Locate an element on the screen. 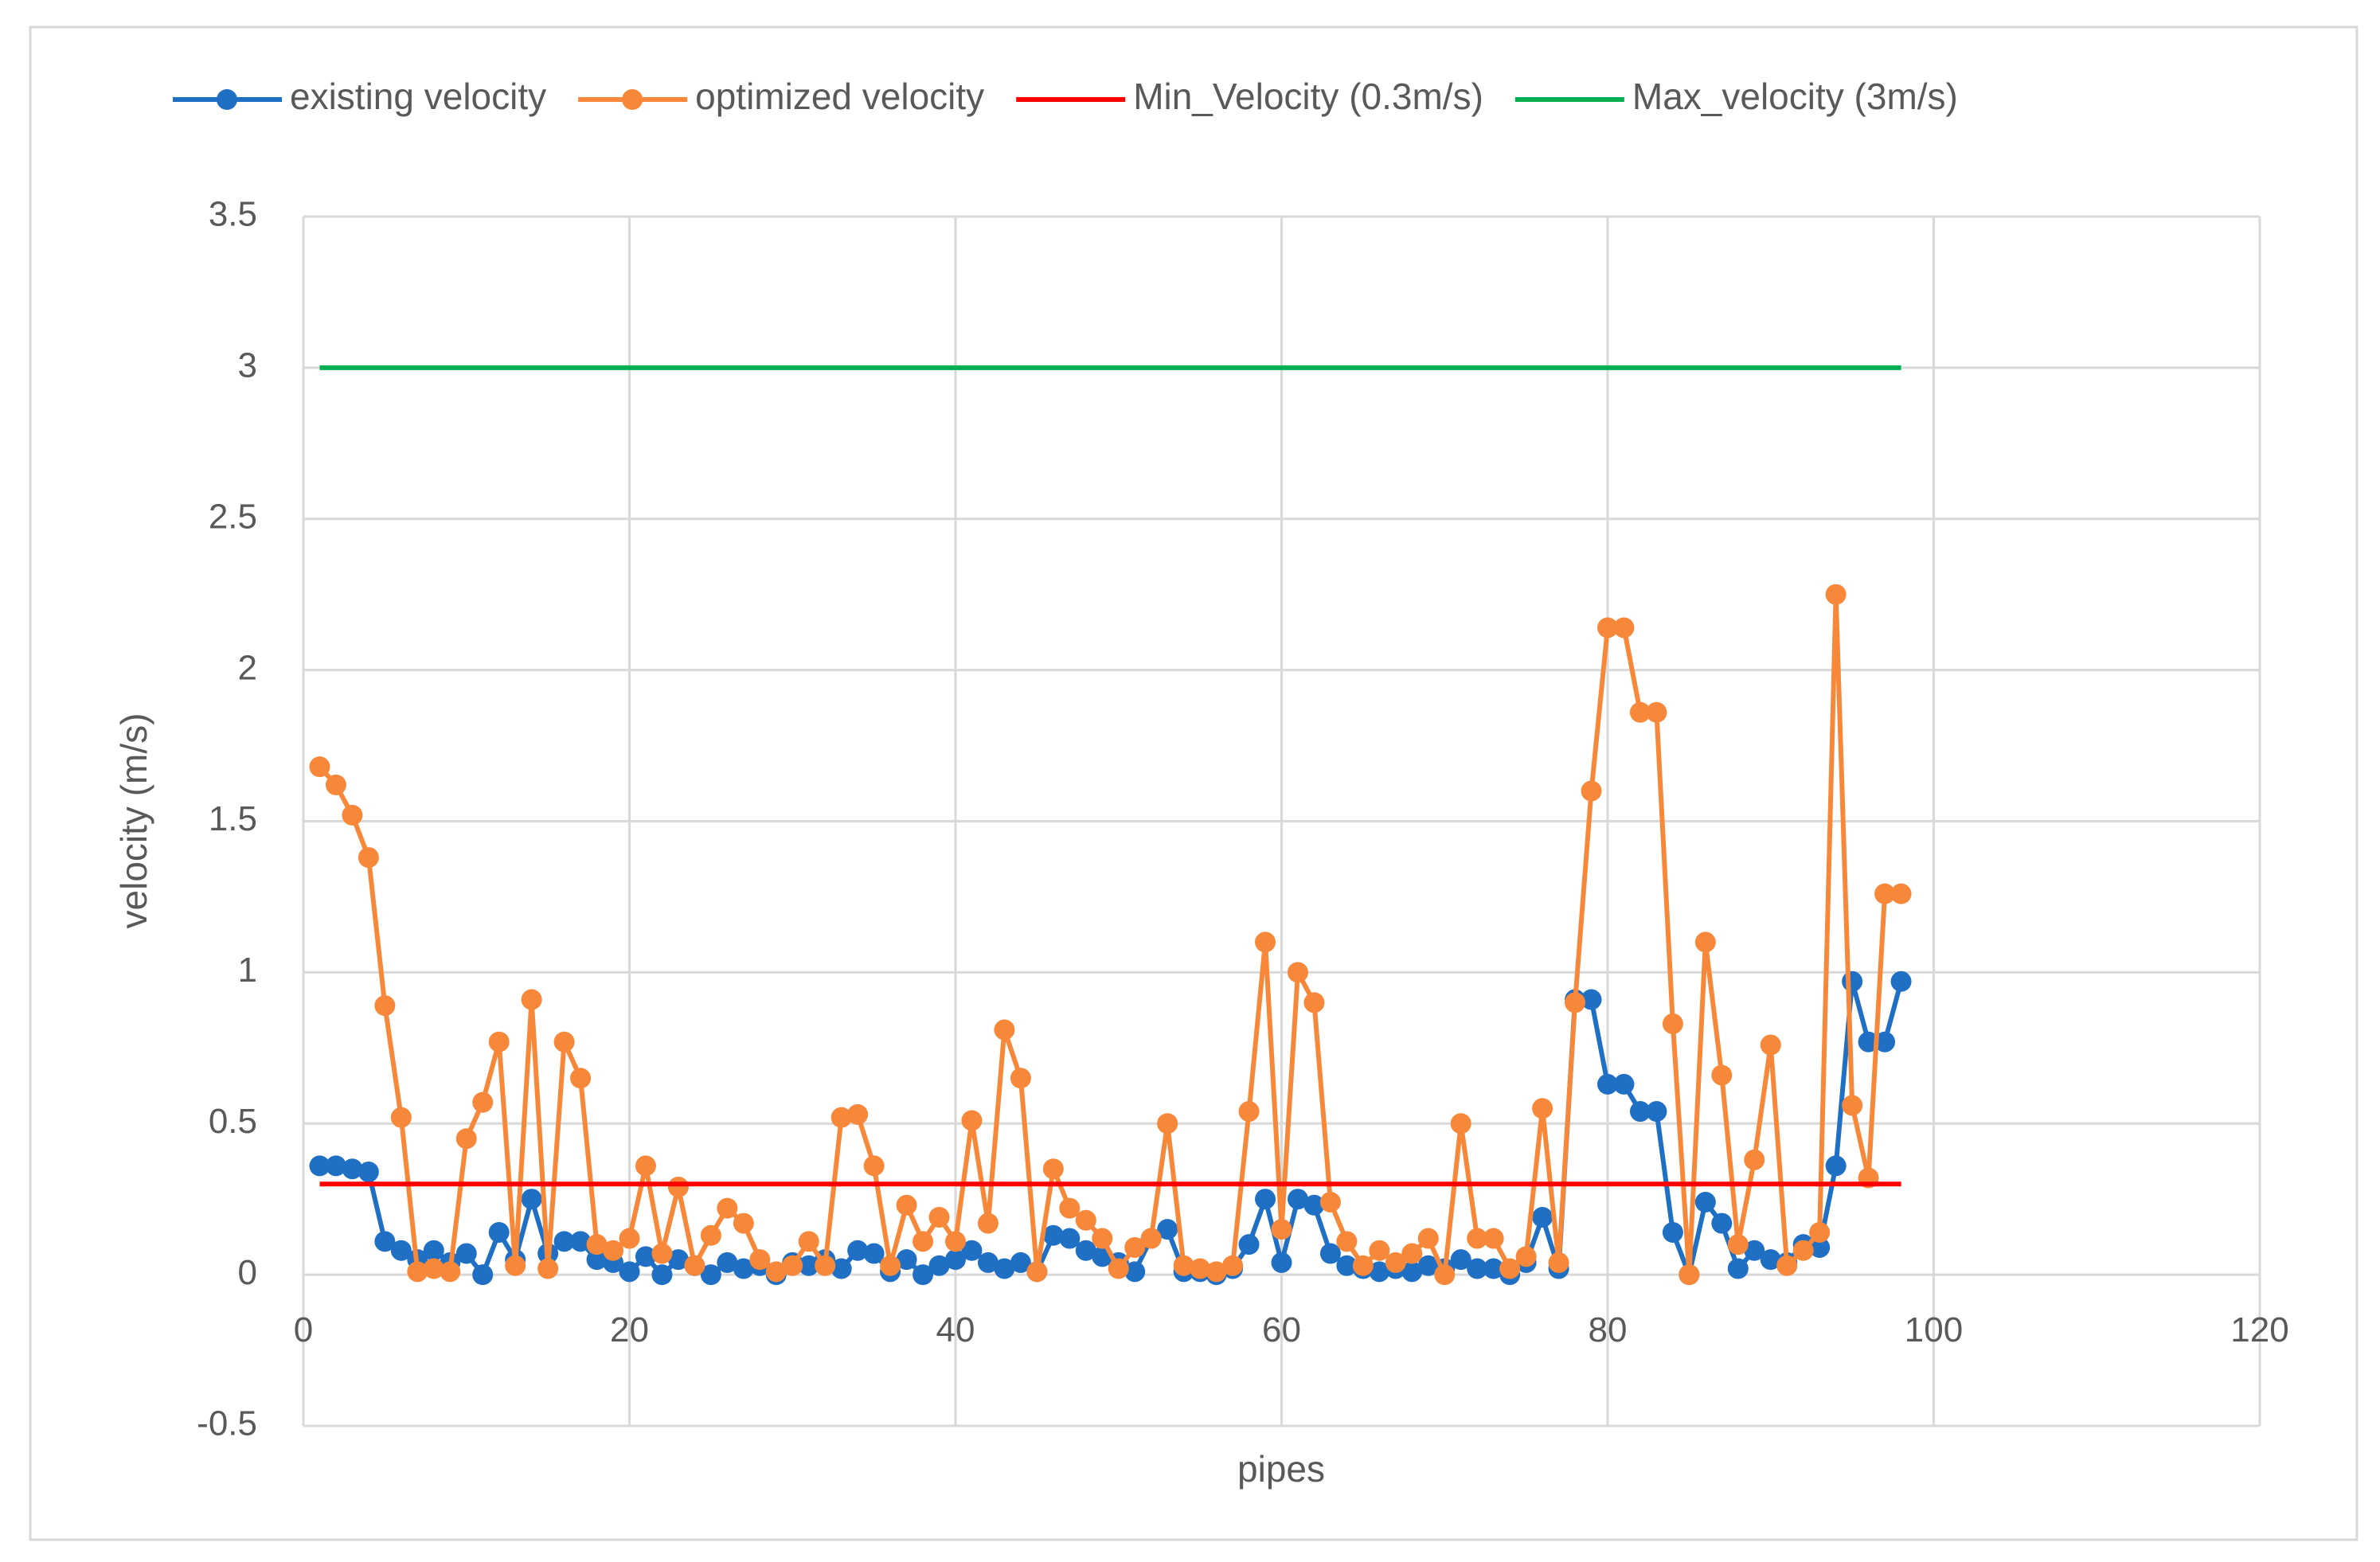 The image size is (2380, 1562). y-axis-label: velocity (m/s) is located at coordinates (133, 821).